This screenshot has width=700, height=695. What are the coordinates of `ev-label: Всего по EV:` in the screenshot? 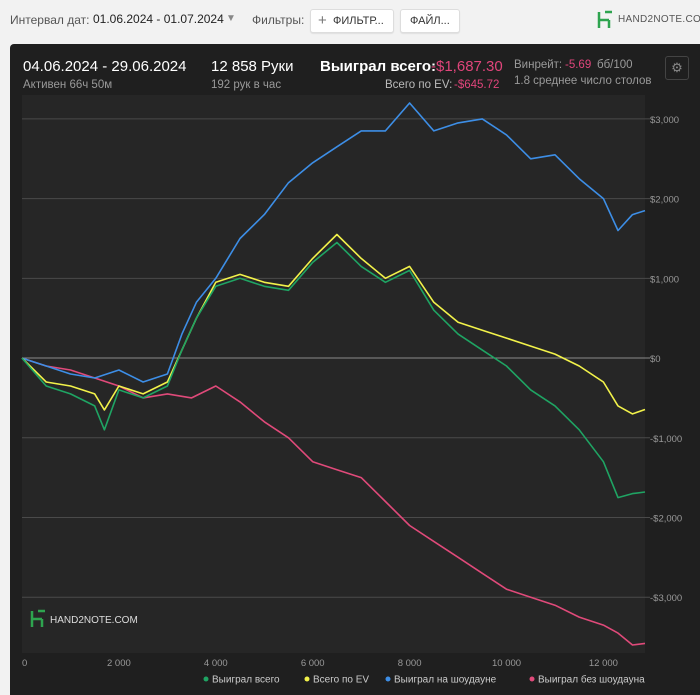 It's located at (419, 85).